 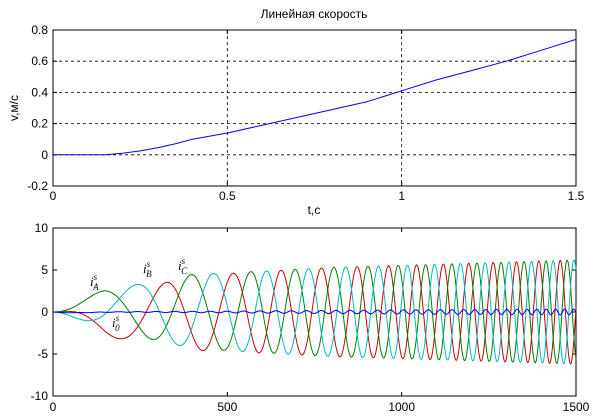 What do you see at coordinates (576, 196) in the screenshot?
I see `velocity-x-tick-label: 1.5` at bounding box center [576, 196].